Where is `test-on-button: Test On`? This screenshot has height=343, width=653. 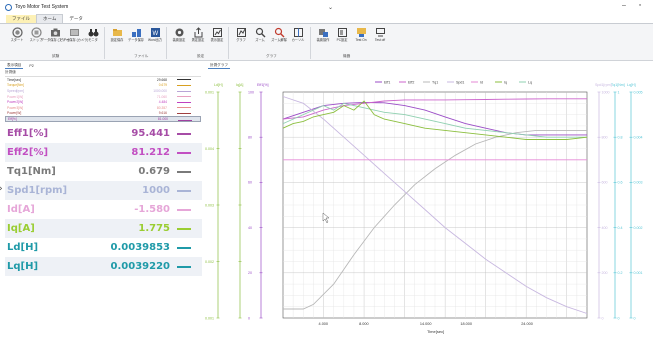
test-on-button: Test On is located at coordinates (361, 38).